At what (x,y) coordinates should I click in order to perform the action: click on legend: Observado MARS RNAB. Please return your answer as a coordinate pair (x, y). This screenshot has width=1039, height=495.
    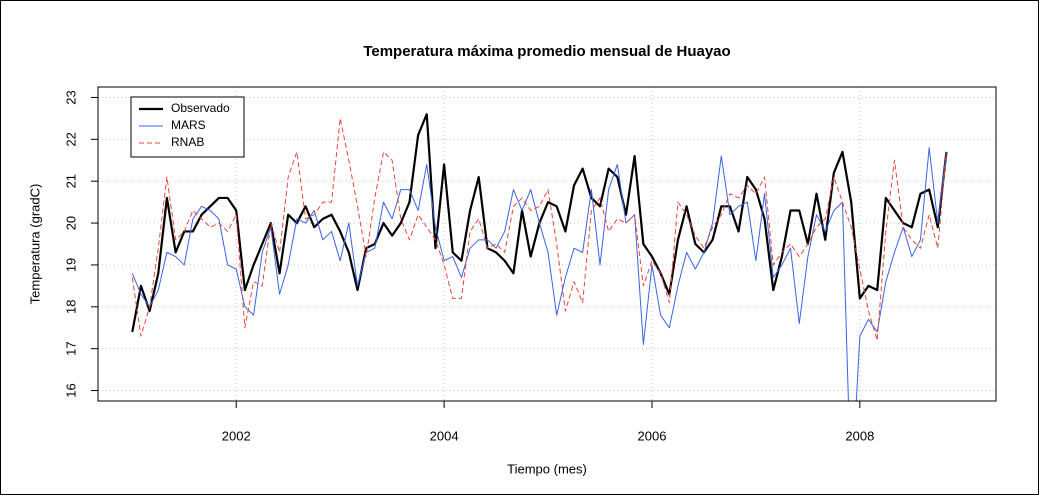
    Looking at the image, I should click on (187, 127).